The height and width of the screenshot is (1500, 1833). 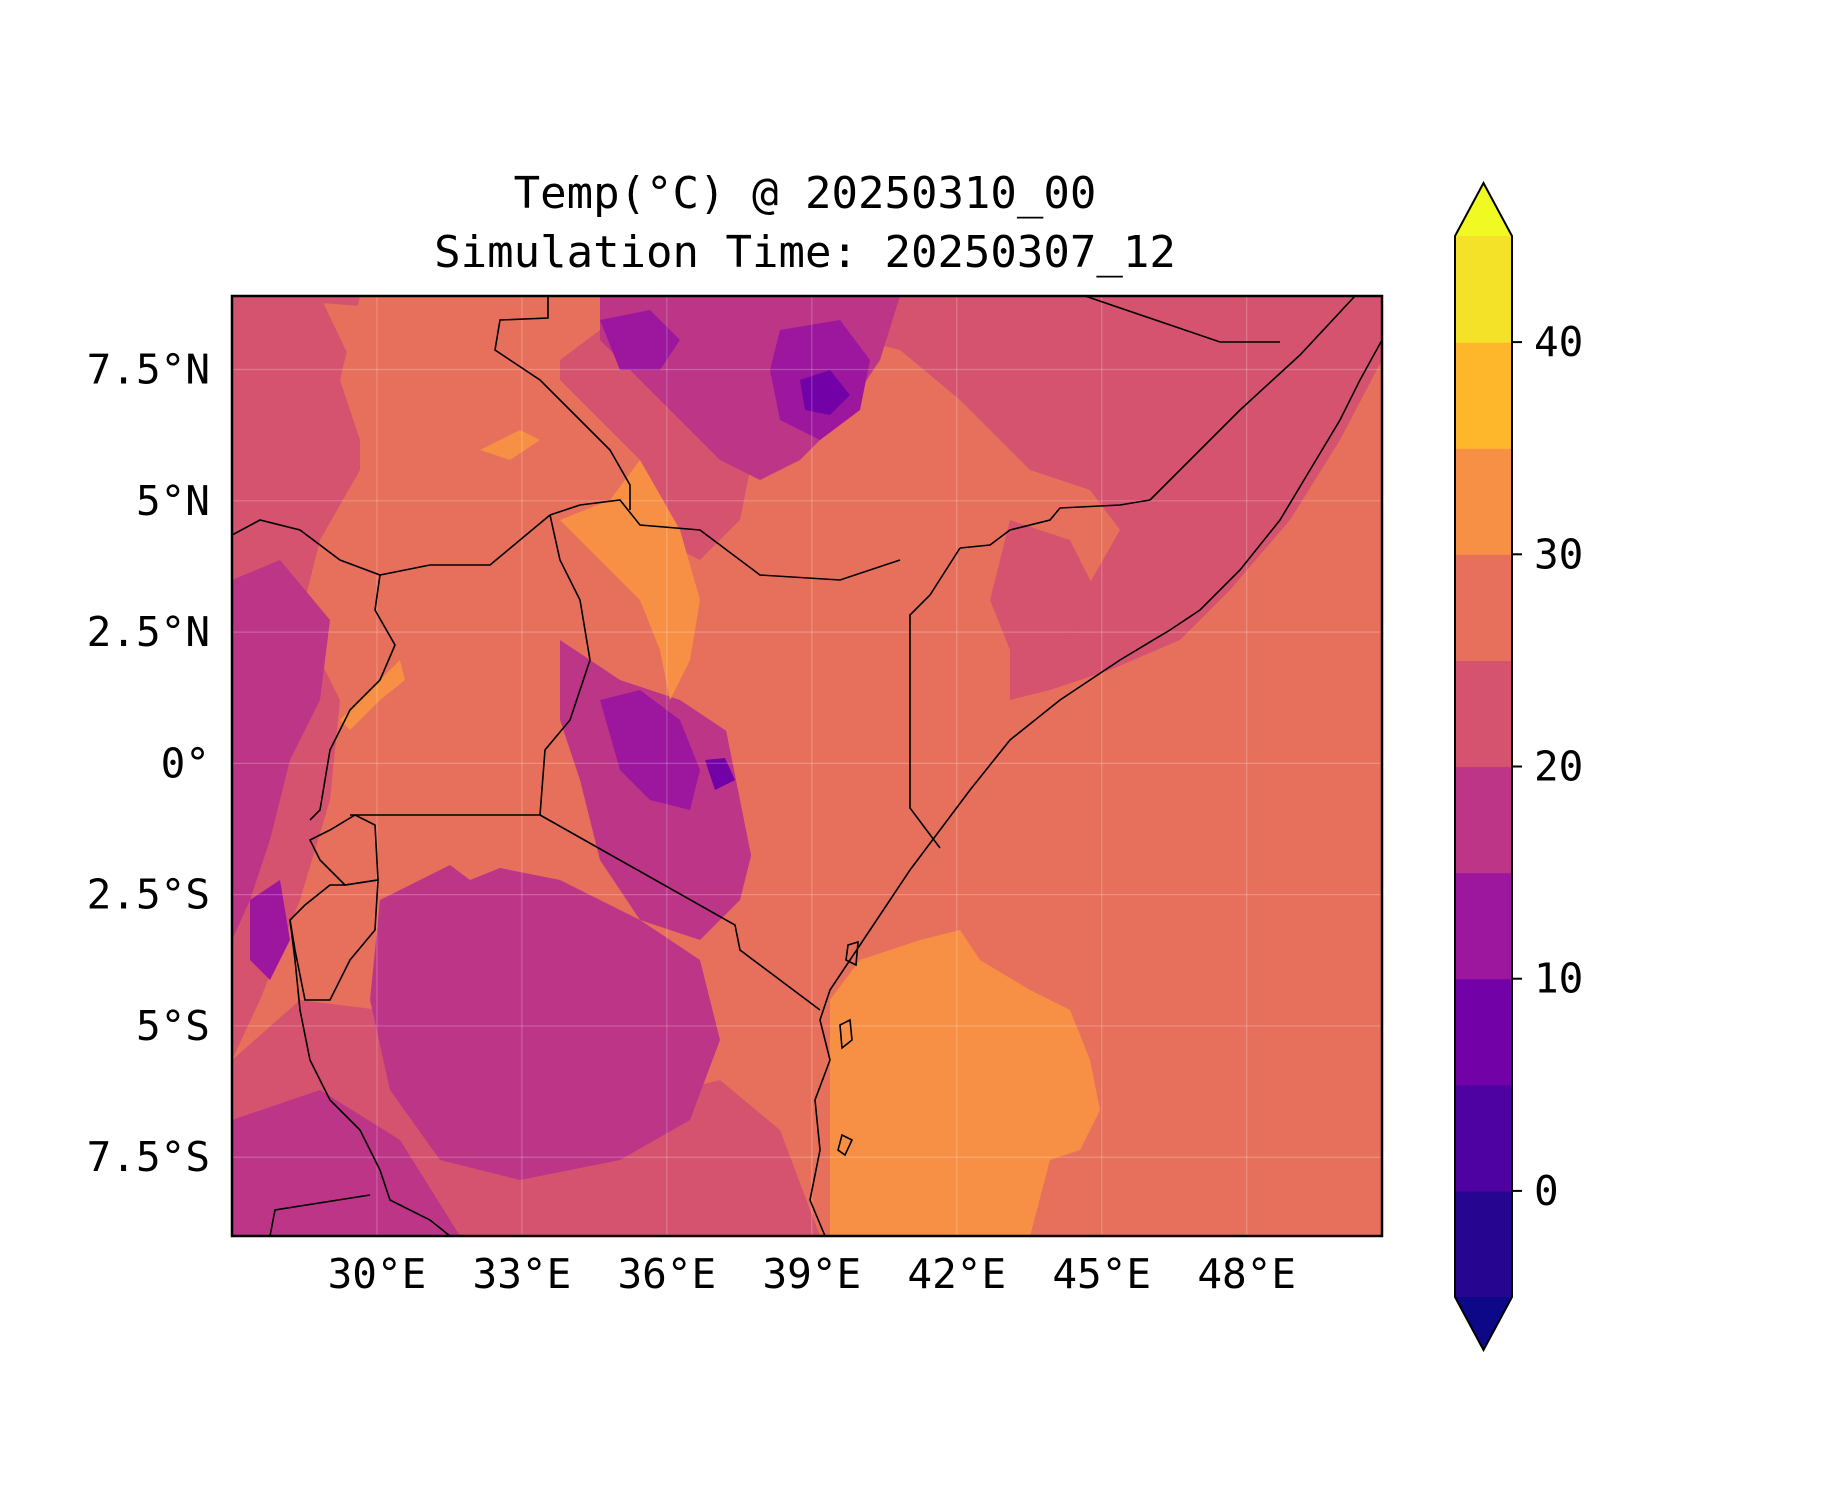 What do you see at coordinates (650, 750) in the screenshot?
I see `kenya-highlands-10-15-zone` at bounding box center [650, 750].